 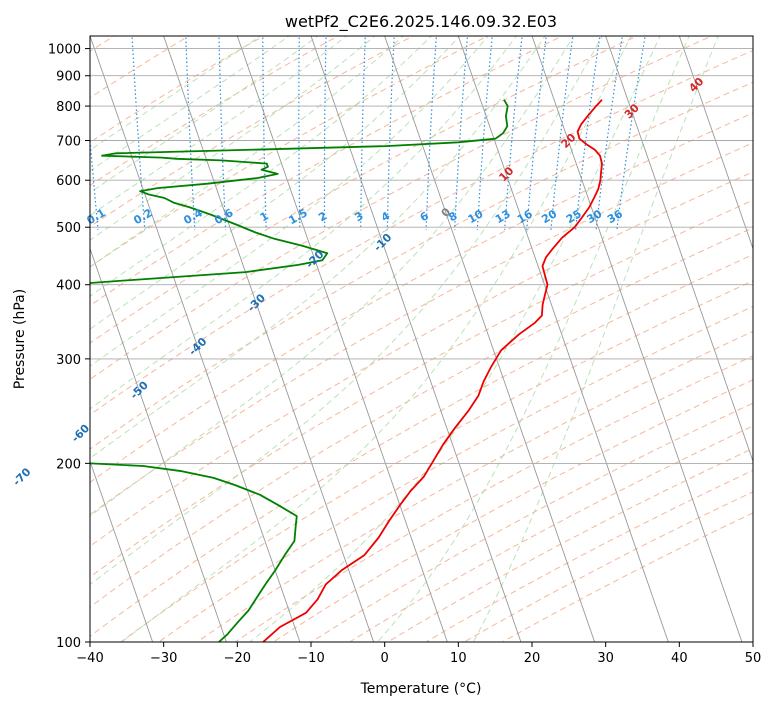 What do you see at coordinates (68, 107) in the screenshot?
I see `y-tick-label: 800` at bounding box center [68, 107].